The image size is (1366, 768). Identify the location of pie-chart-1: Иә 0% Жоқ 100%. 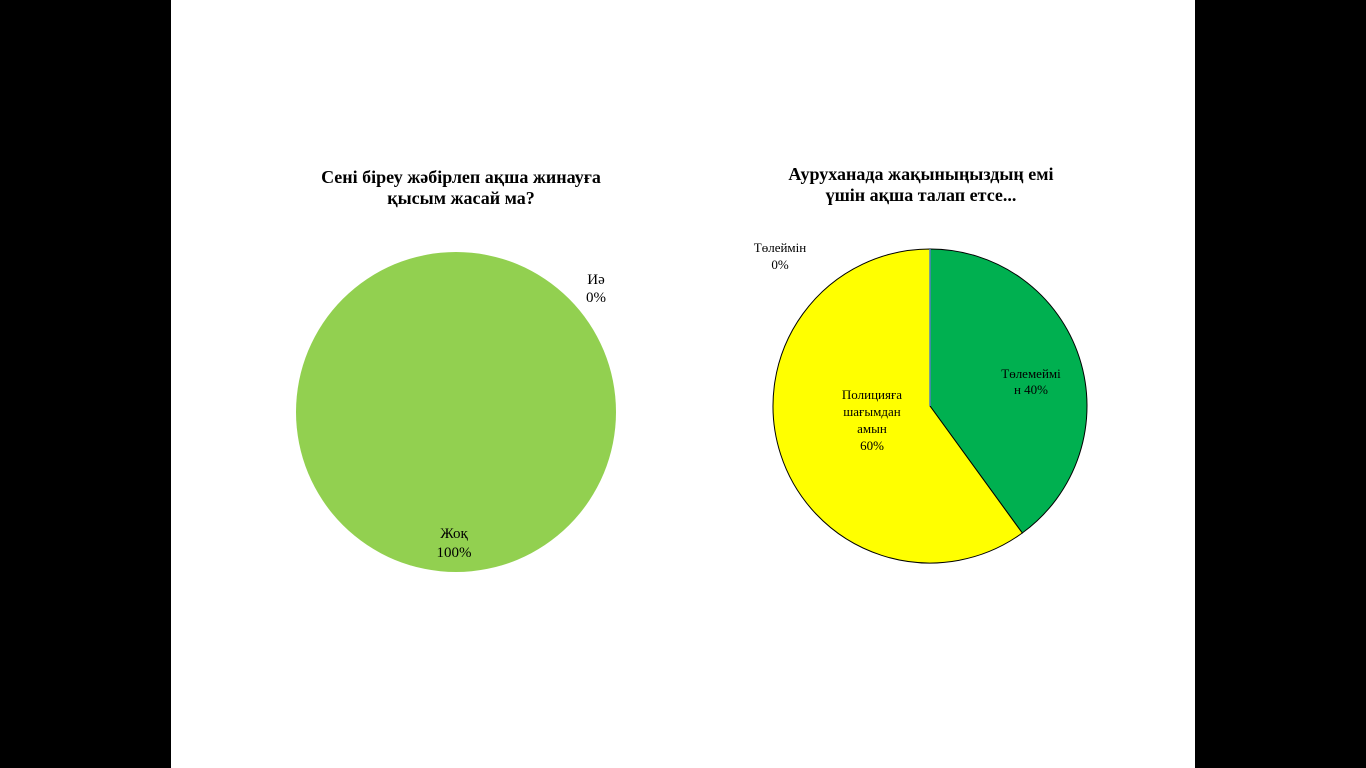
(456, 412).